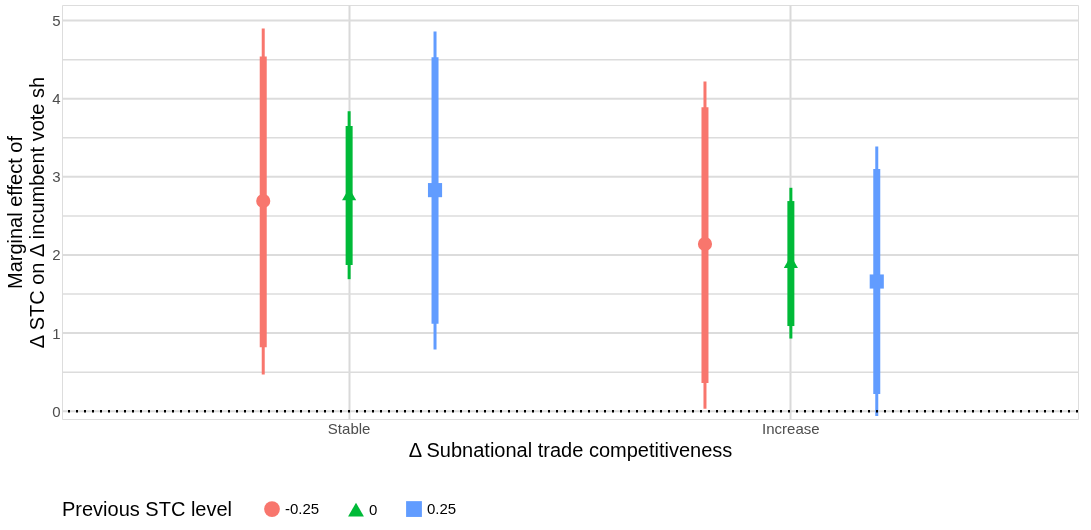 The height and width of the screenshot is (530, 1091). Describe the element at coordinates (791, 428) in the screenshot. I see `x-tick-label: Increase` at that location.